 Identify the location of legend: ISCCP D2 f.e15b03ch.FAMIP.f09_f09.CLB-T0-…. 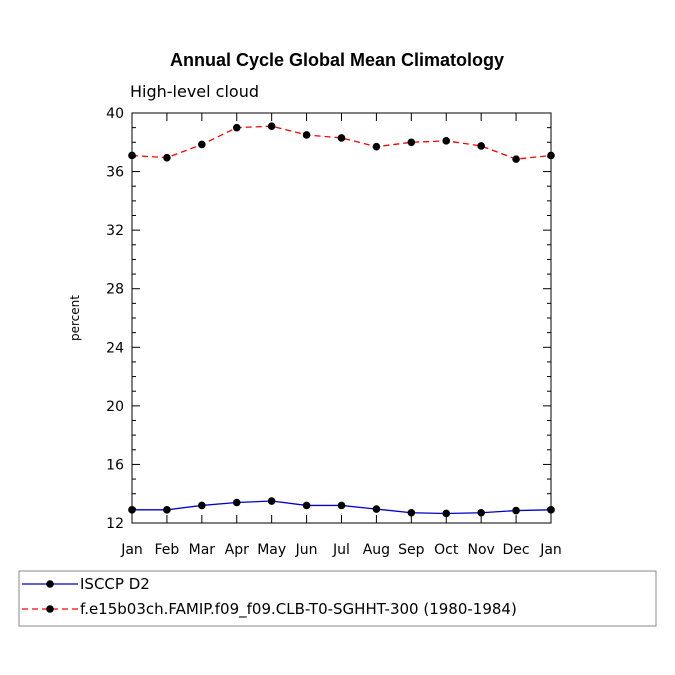
(337, 598).